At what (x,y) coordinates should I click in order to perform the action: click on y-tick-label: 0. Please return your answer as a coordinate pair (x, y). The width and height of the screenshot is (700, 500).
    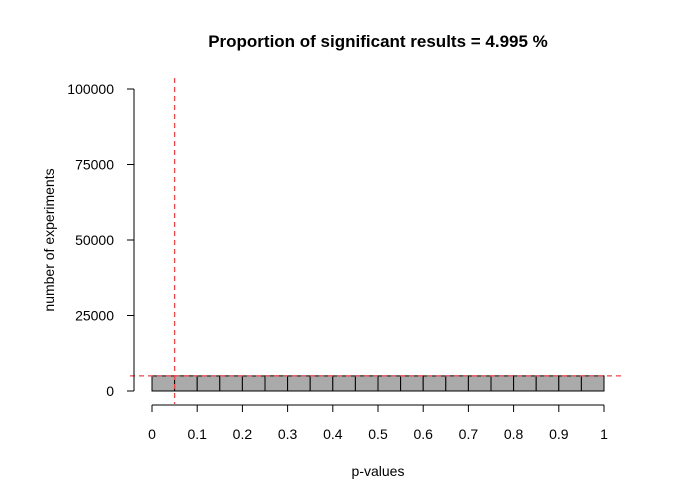
    Looking at the image, I should click on (110, 391).